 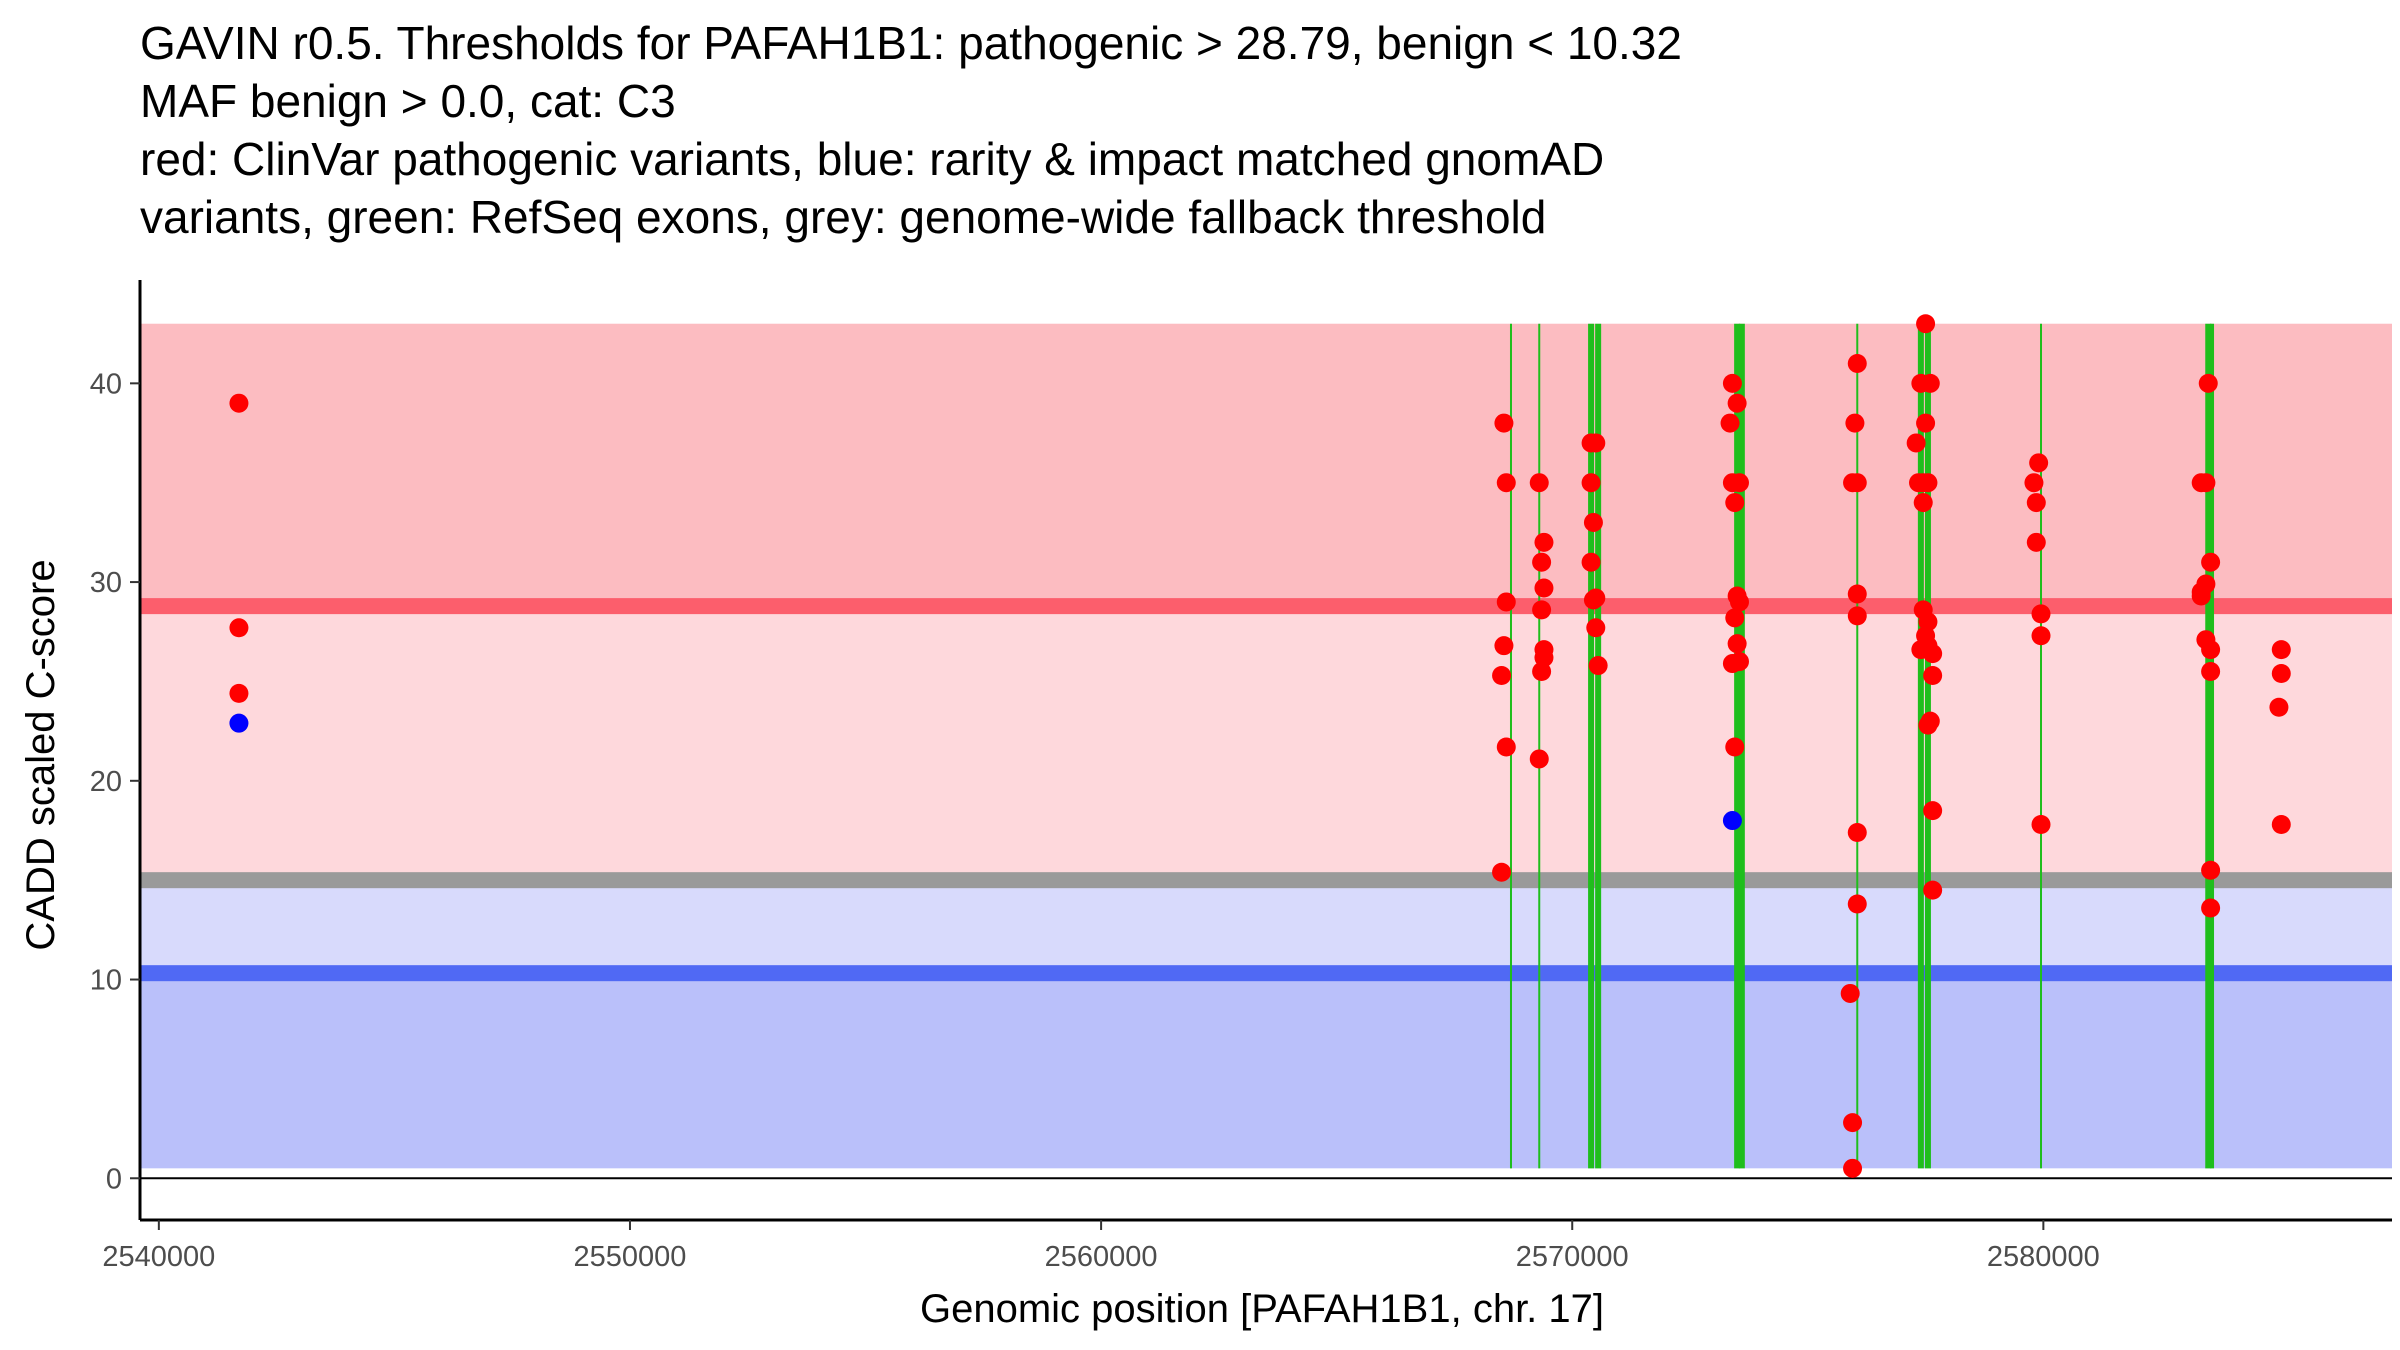 I want to click on x-axis-title: Genomic position [PAFAH1B1, chr. 17], so click(x=1262, y=1309).